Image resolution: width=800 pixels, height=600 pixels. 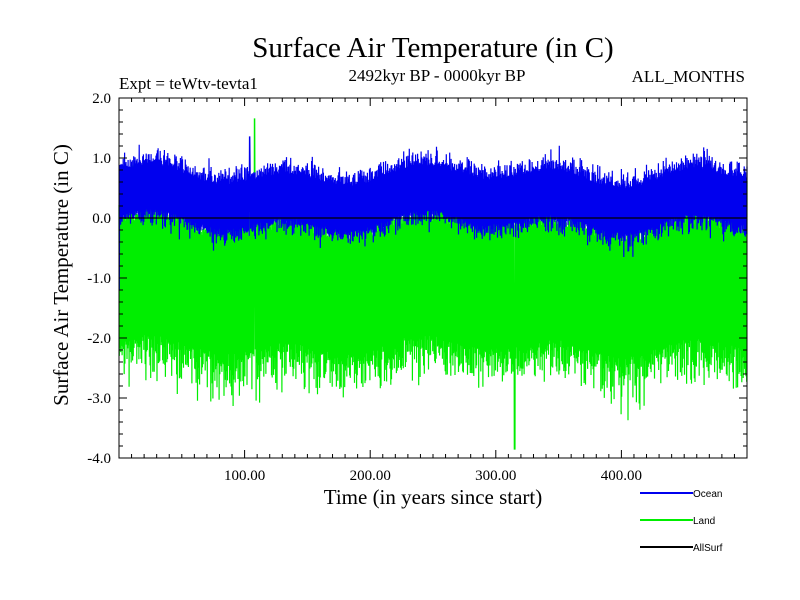 What do you see at coordinates (433, 476) in the screenshot?
I see `x-tick-labels: 100.00 200.00 300.00 400.00` at bounding box center [433, 476].